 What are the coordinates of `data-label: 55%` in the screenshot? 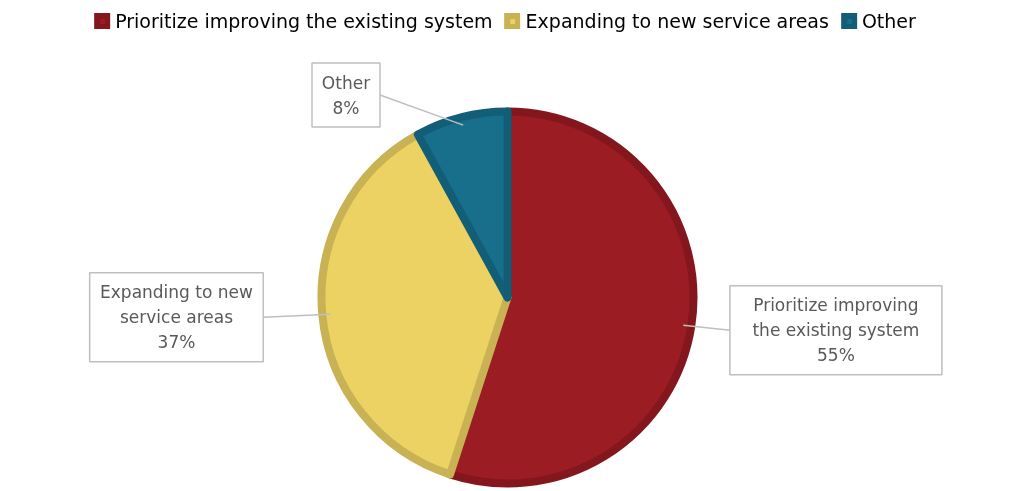 It's located at (836, 355).